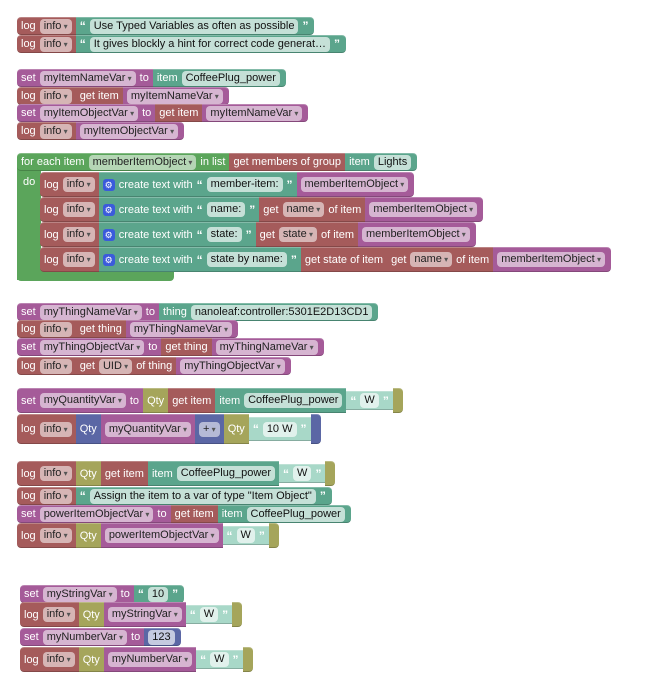 This screenshot has width=651, height=687. I want to click on block-row: setmyStringVarto“10”, so click(102, 594).